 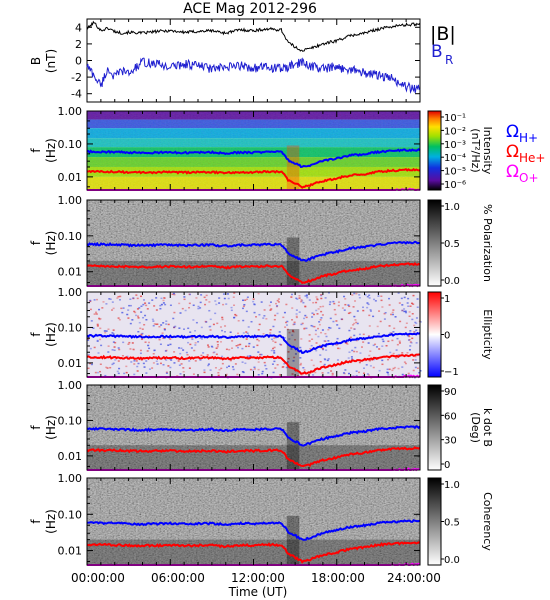 I want to click on b-radial-line, so click(x=253, y=75).